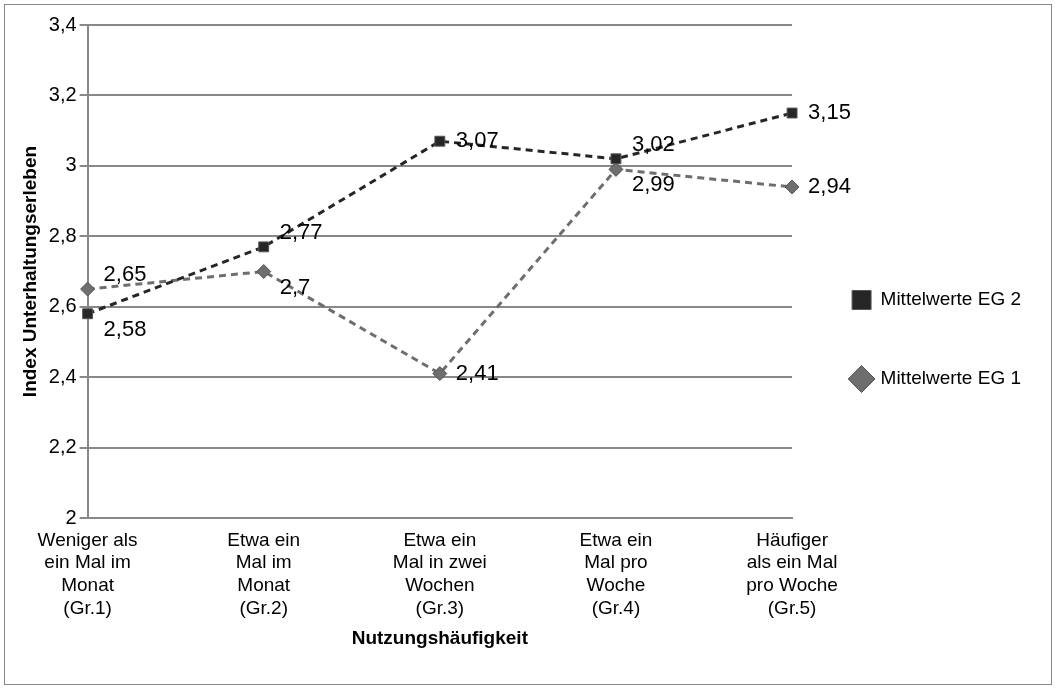 The width and height of the screenshot is (1058, 691). What do you see at coordinates (439, 573) in the screenshot?
I see `x-tick-label: Etwa ein Mal in zwei Wochen (Gr.3)` at bounding box center [439, 573].